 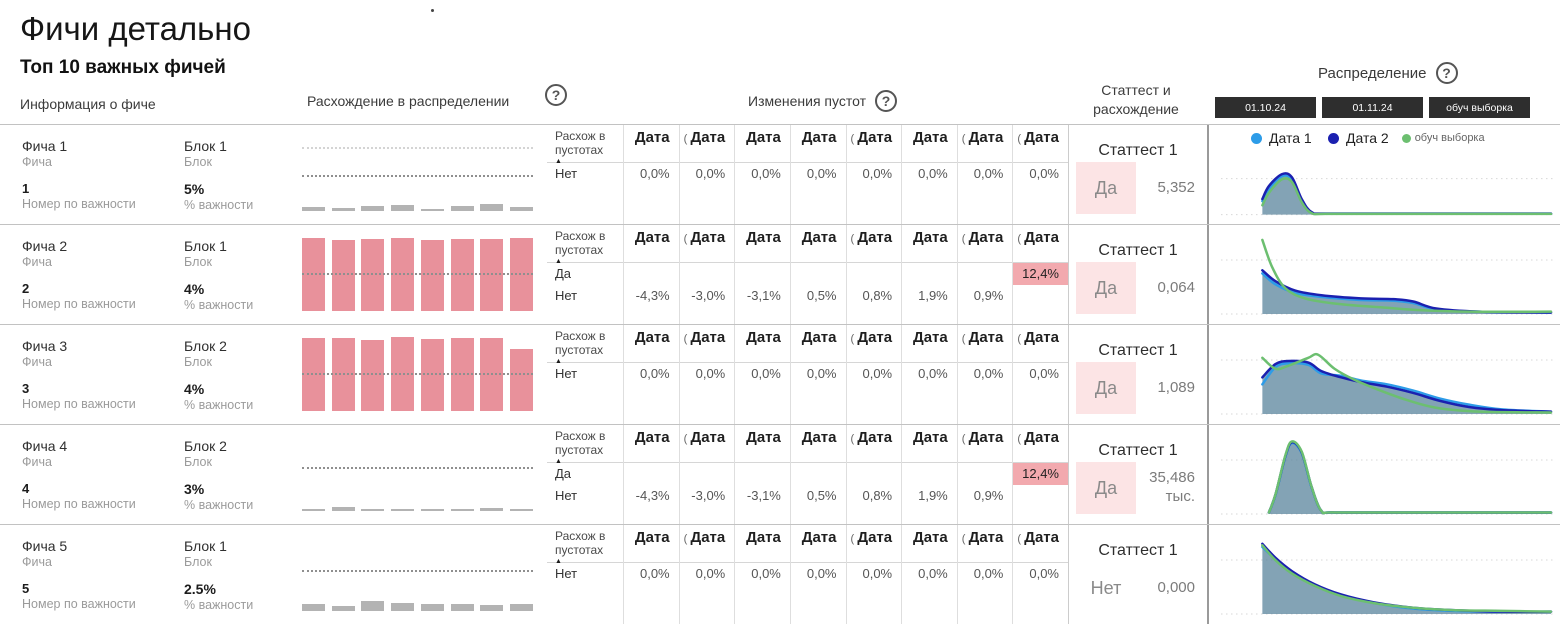 What do you see at coordinates (1137, 174) in the screenshot?
I see `stattest-cell: Статтест 1 Да 5,352` at bounding box center [1137, 174].